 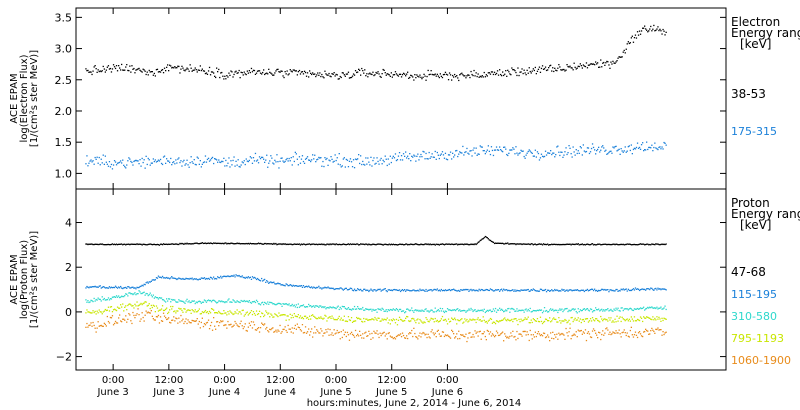 What do you see at coordinates (168, 380) in the screenshot?
I see `x-tick-time-label: 12:00` at bounding box center [168, 380].